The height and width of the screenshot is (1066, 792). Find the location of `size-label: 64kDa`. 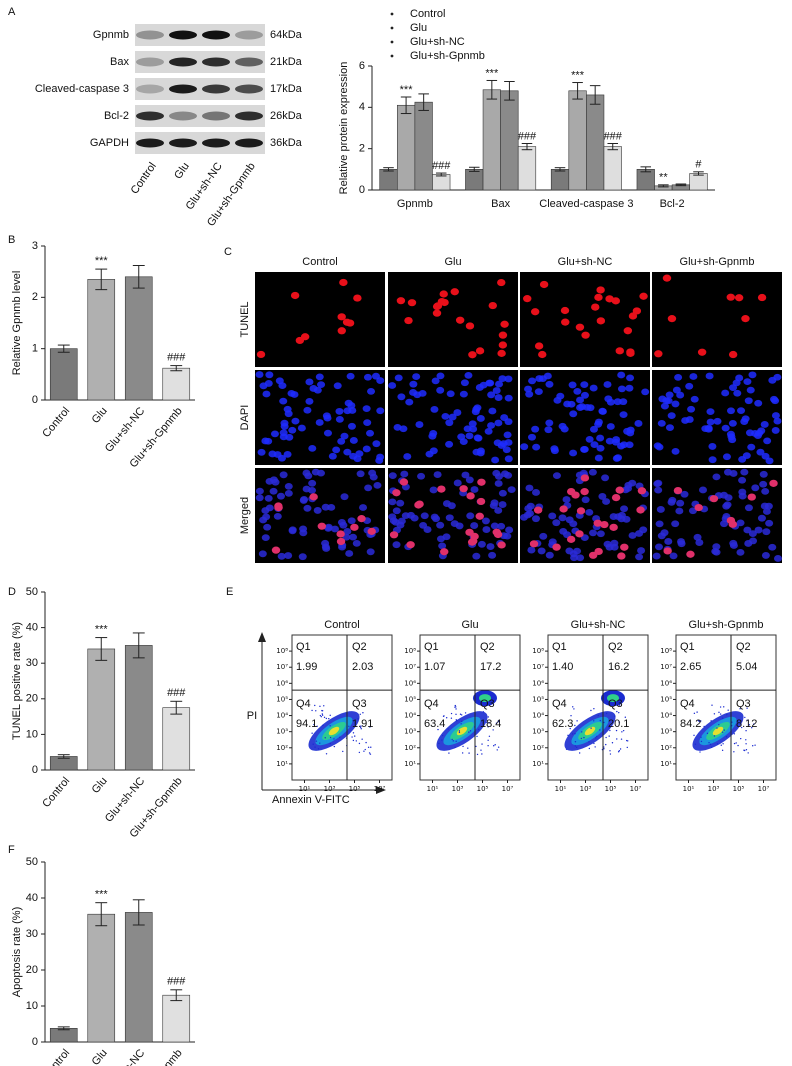

size-label: 64kDa is located at coordinates (286, 35).